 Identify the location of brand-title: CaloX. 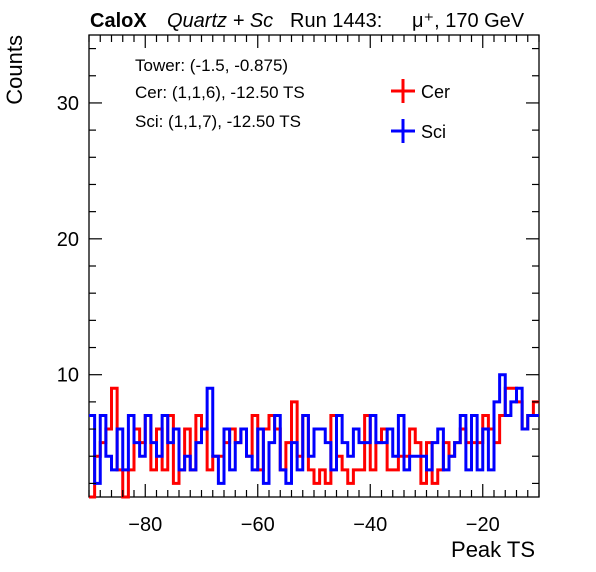
(118, 21).